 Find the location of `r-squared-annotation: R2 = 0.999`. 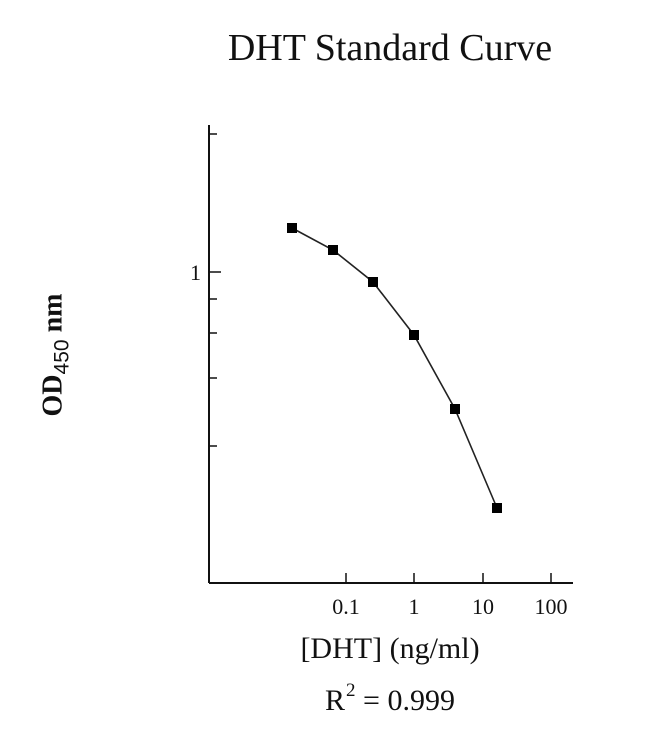

r-squared-annotation: R2 = 0.999 is located at coordinates (325, 699).